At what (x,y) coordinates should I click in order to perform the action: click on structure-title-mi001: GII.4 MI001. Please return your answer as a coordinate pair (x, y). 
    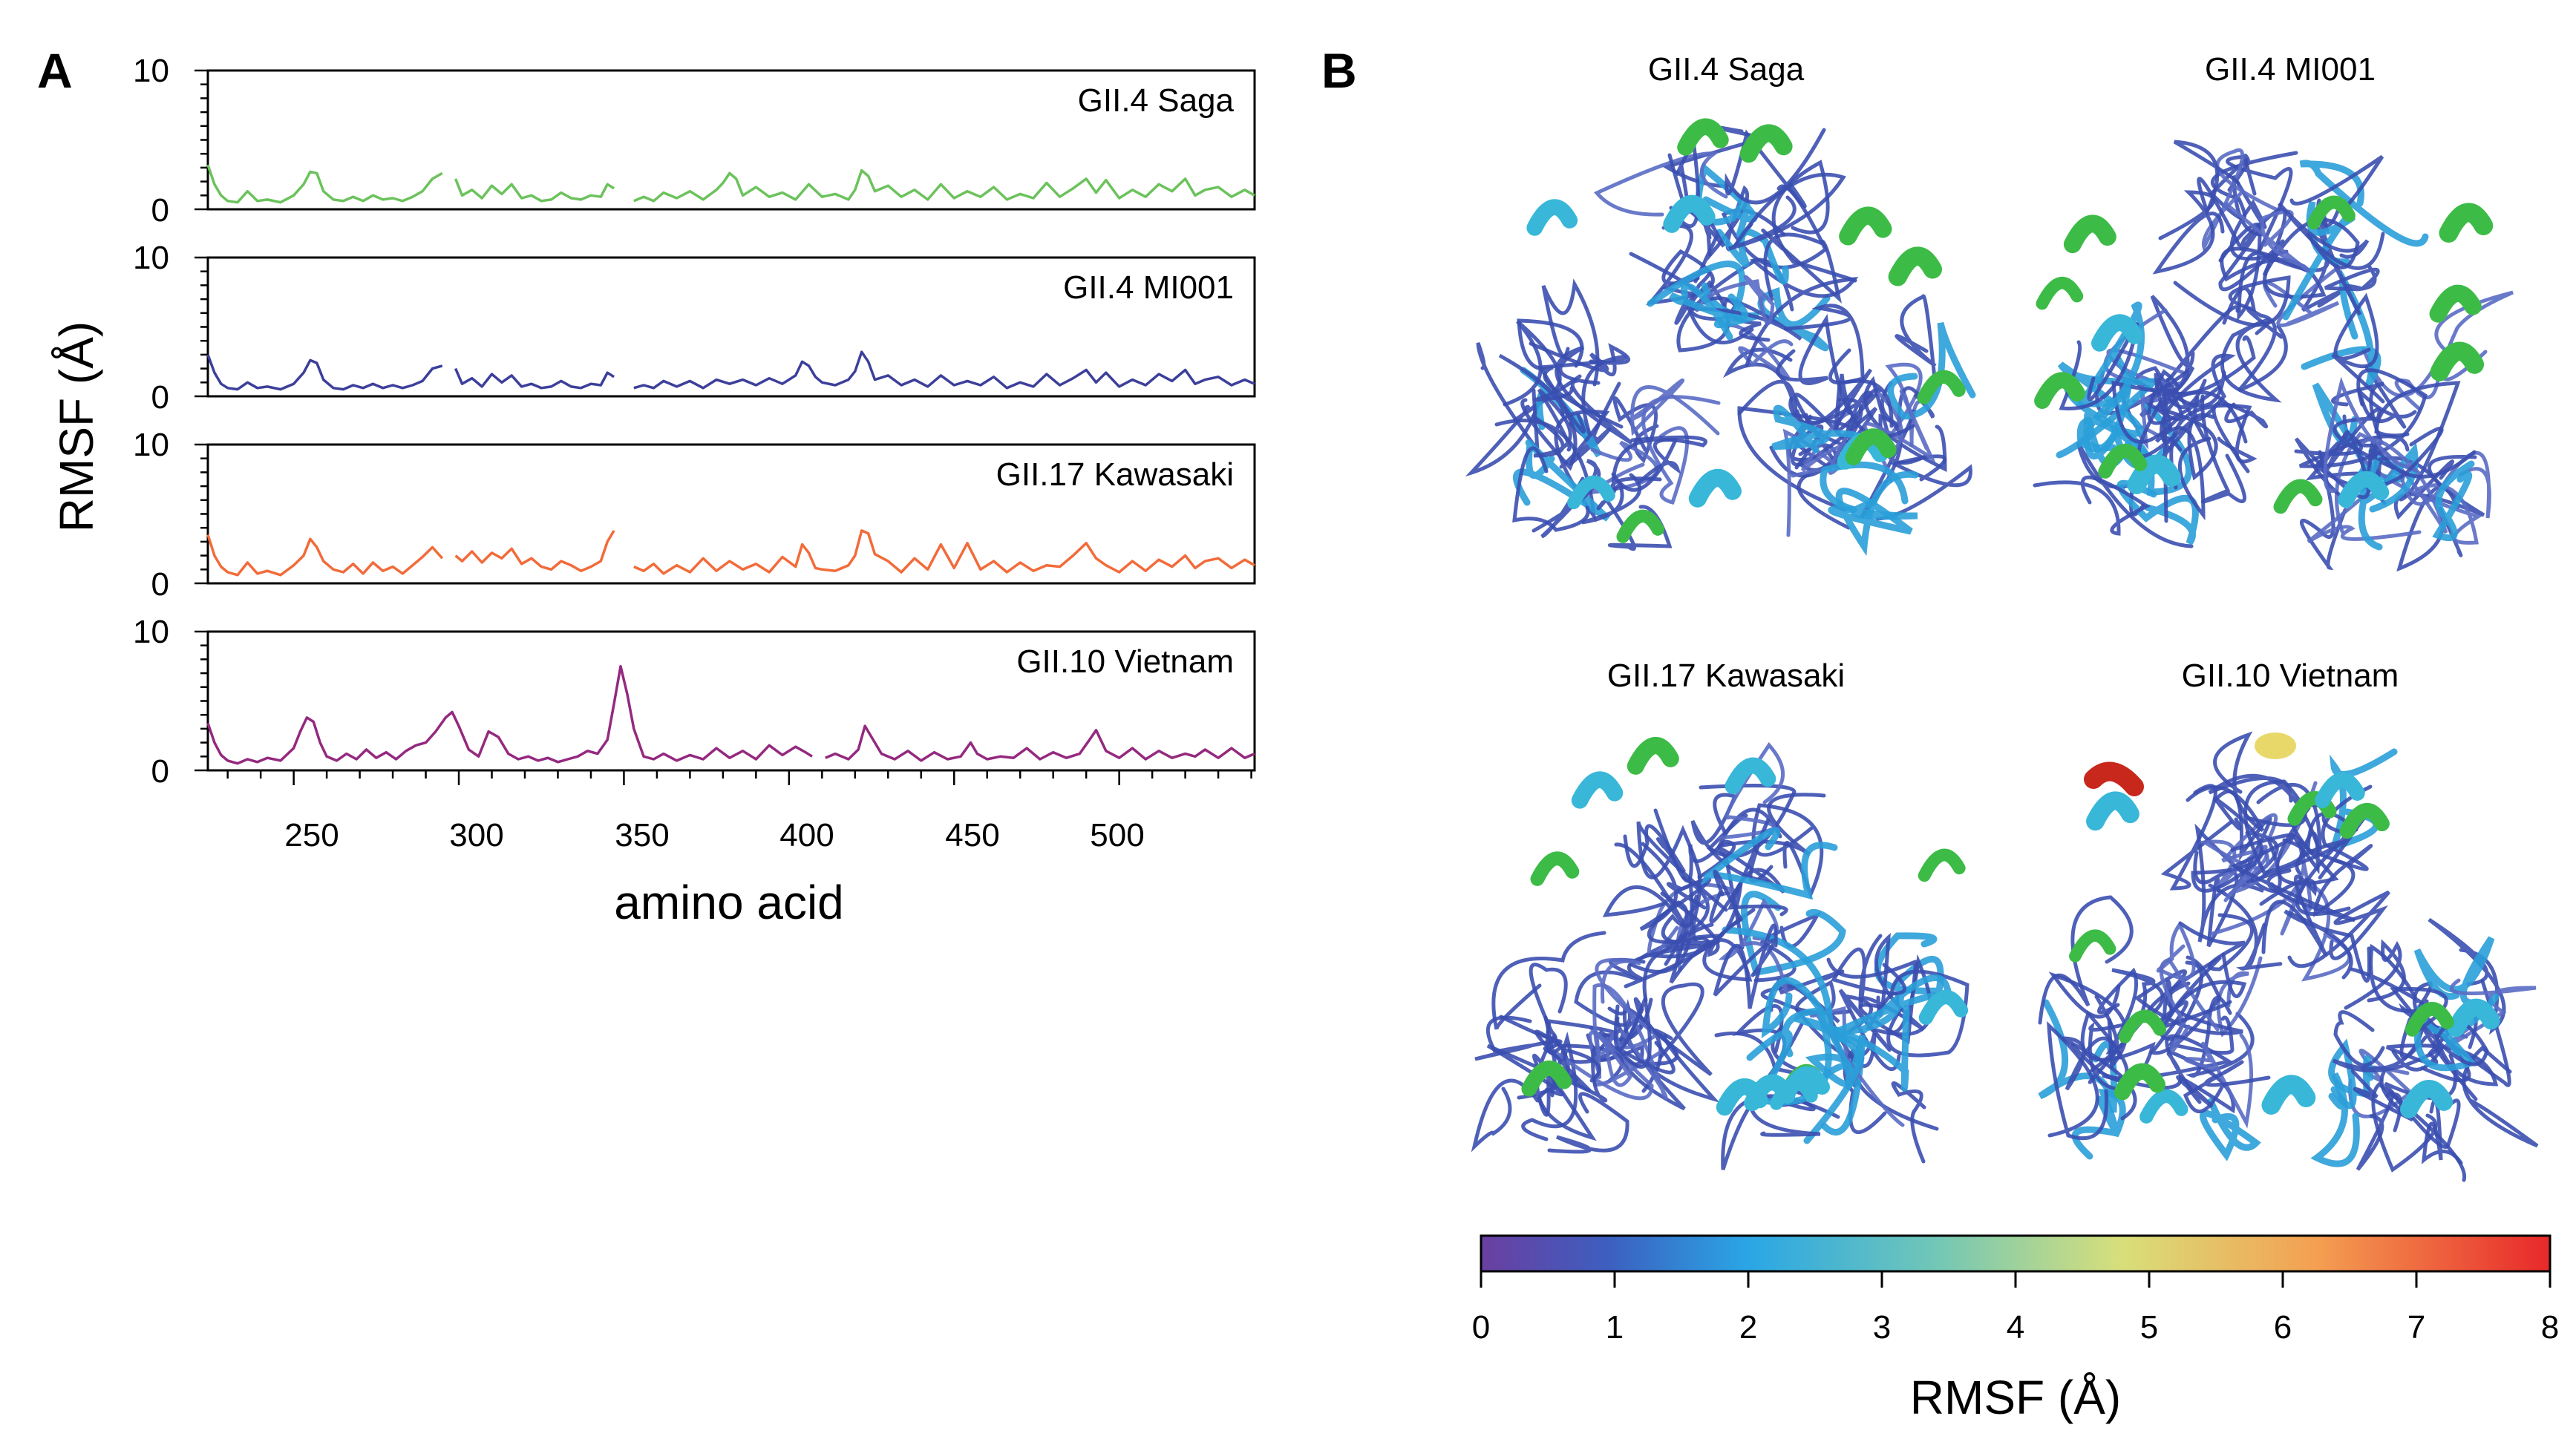
    Looking at the image, I should click on (2290, 69).